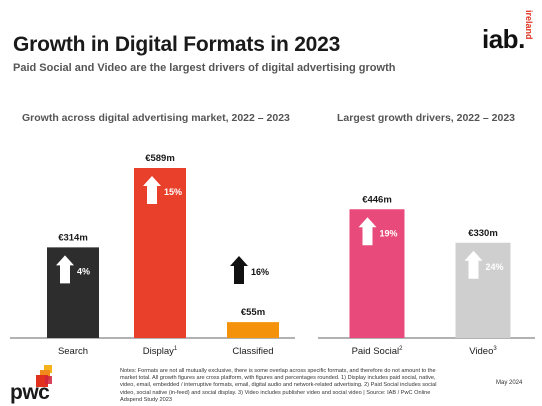 This screenshot has width=542, height=406. Describe the element at coordinates (509, 383) in the screenshot. I see `publish-date: May 2024` at that location.